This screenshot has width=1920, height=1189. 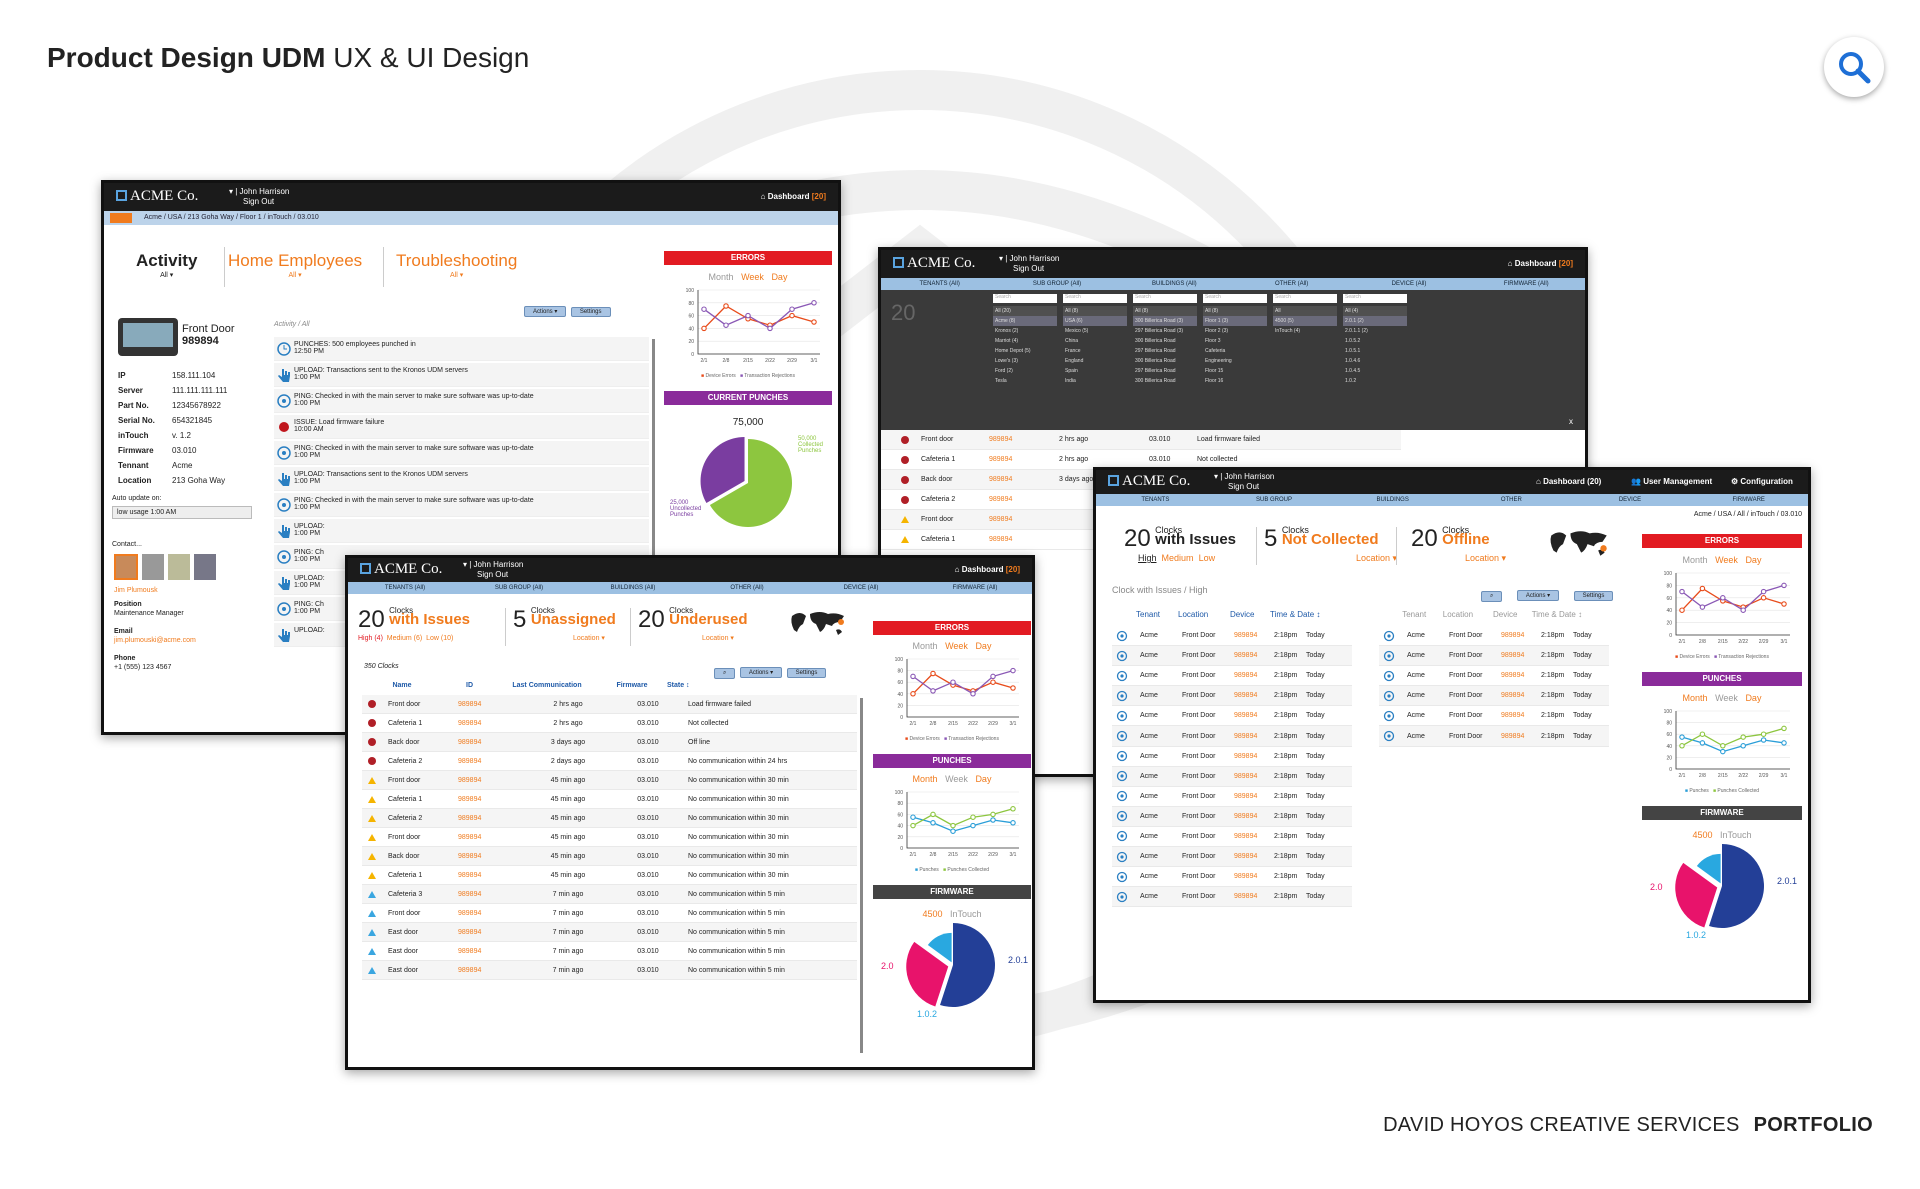 I want to click on filter-option: 1.0.4.5, so click(x=1353, y=371).